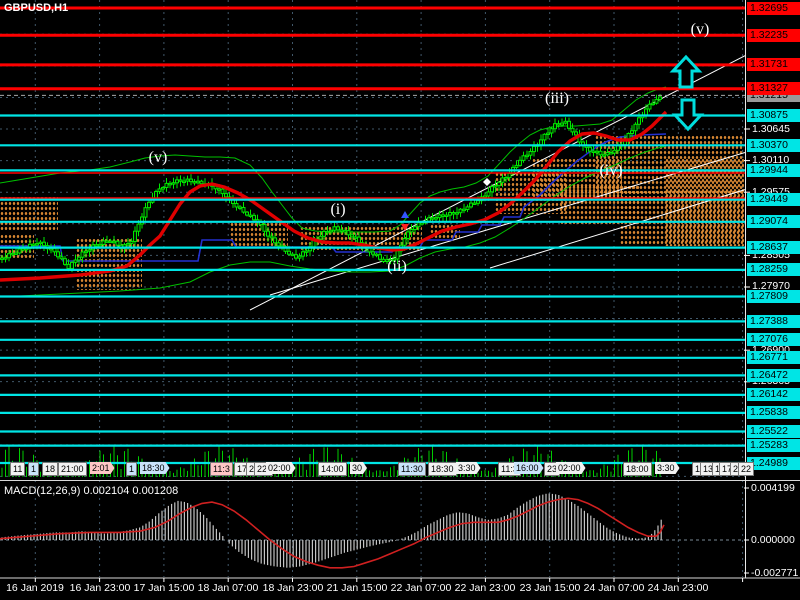 The height and width of the screenshot is (600, 800). Describe the element at coordinates (164, 588) in the screenshot. I see `time-axis-label: 17 Jan 15:00` at that location.